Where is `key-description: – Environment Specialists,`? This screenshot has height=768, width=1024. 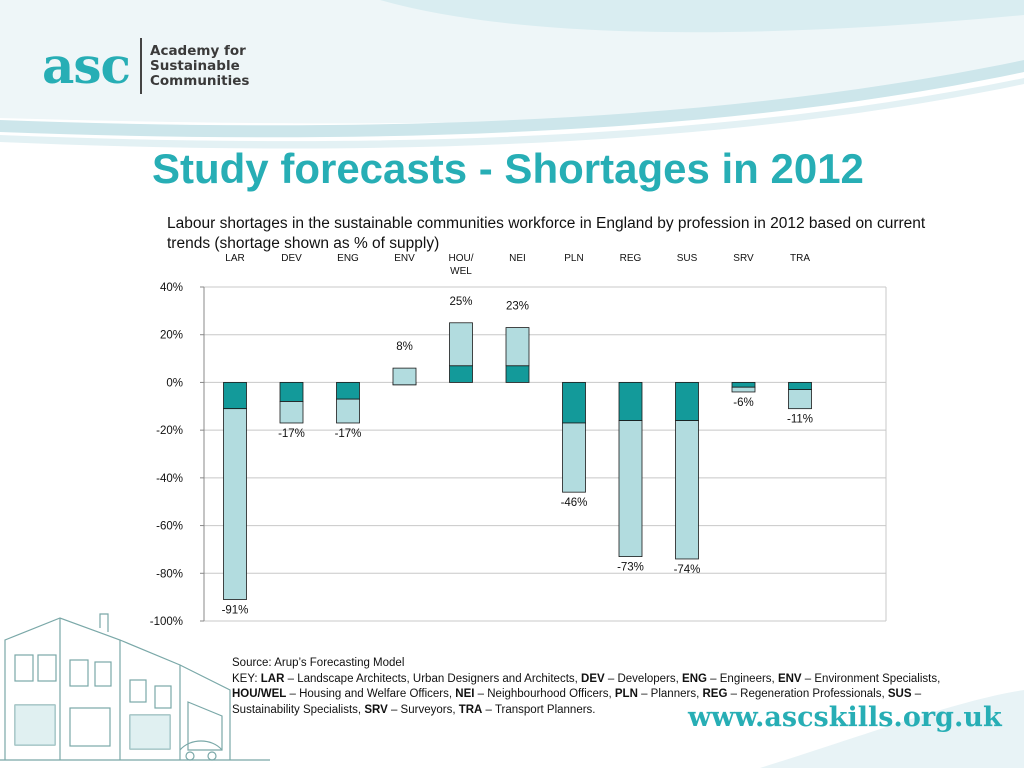 key-description: – Environment Specialists, is located at coordinates (871, 678).